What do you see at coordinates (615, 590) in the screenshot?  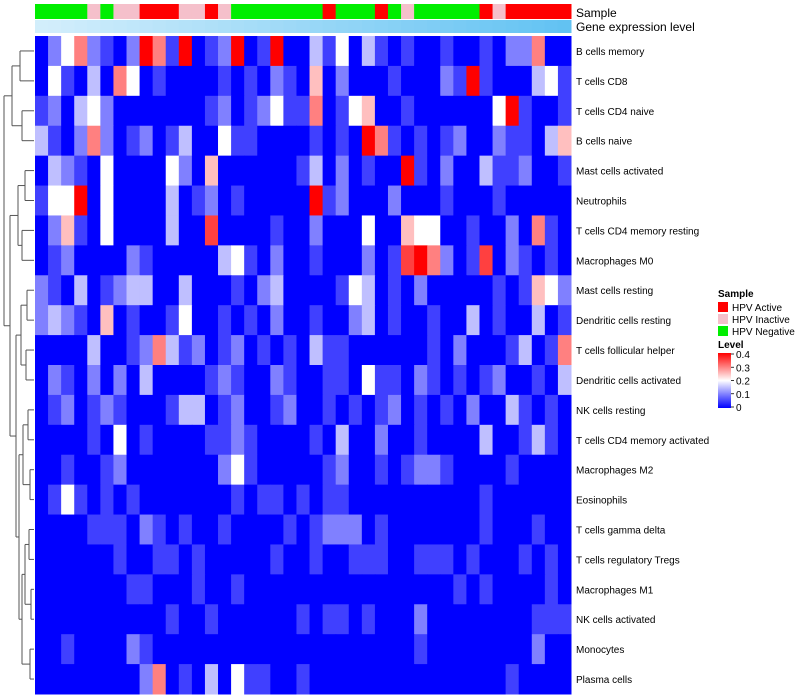 I see `row-label: Macrophages M1` at bounding box center [615, 590].